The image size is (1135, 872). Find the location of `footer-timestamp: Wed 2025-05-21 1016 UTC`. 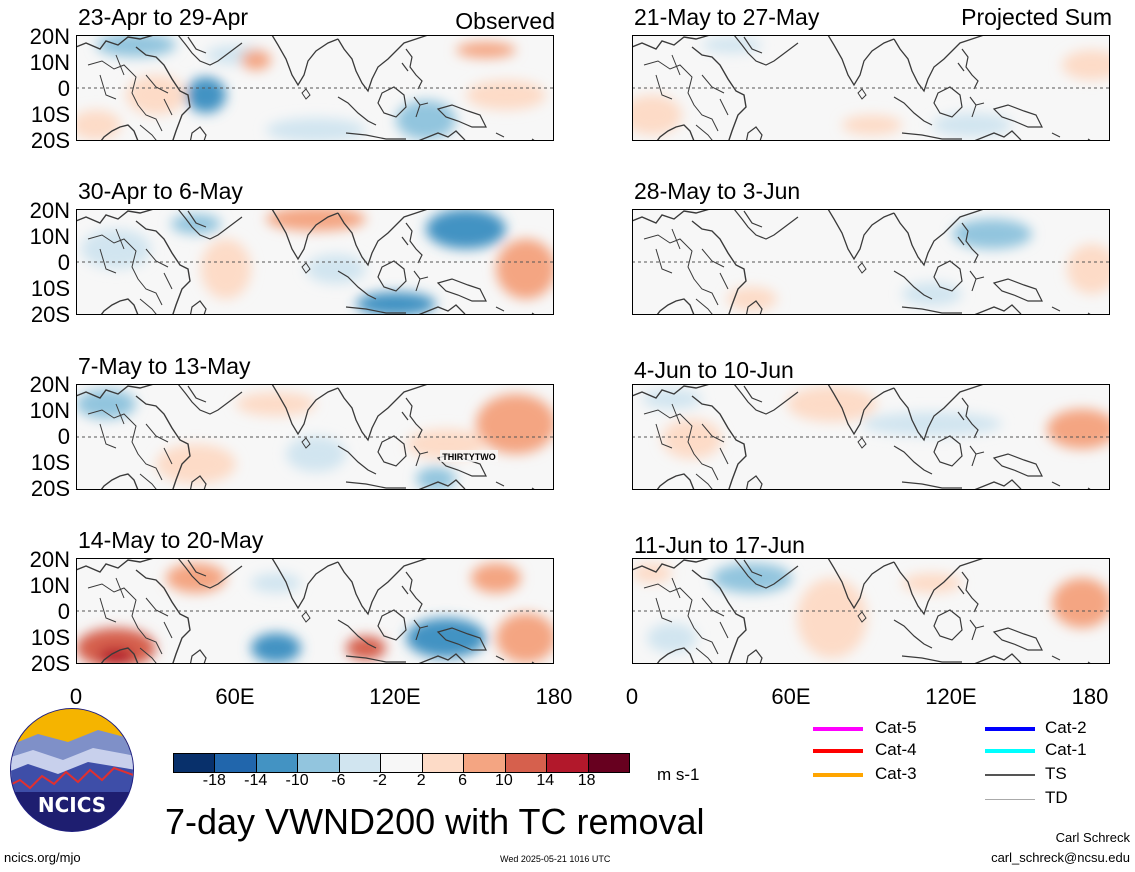

footer-timestamp: Wed 2025-05-21 1016 UTC is located at coordinates (555, 859).